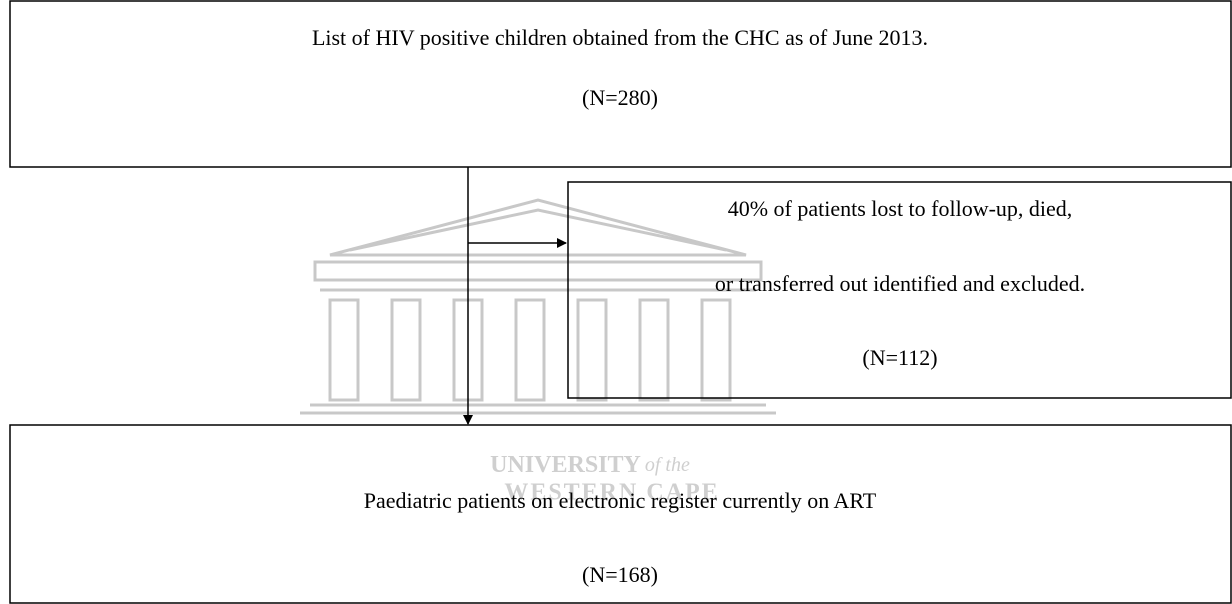 This screenshot has width=1232, height=604. What do you see at coordinates (899, 357) in the screenshot?
I see `box-text: (N=112)` at bounding box center [899, 357].